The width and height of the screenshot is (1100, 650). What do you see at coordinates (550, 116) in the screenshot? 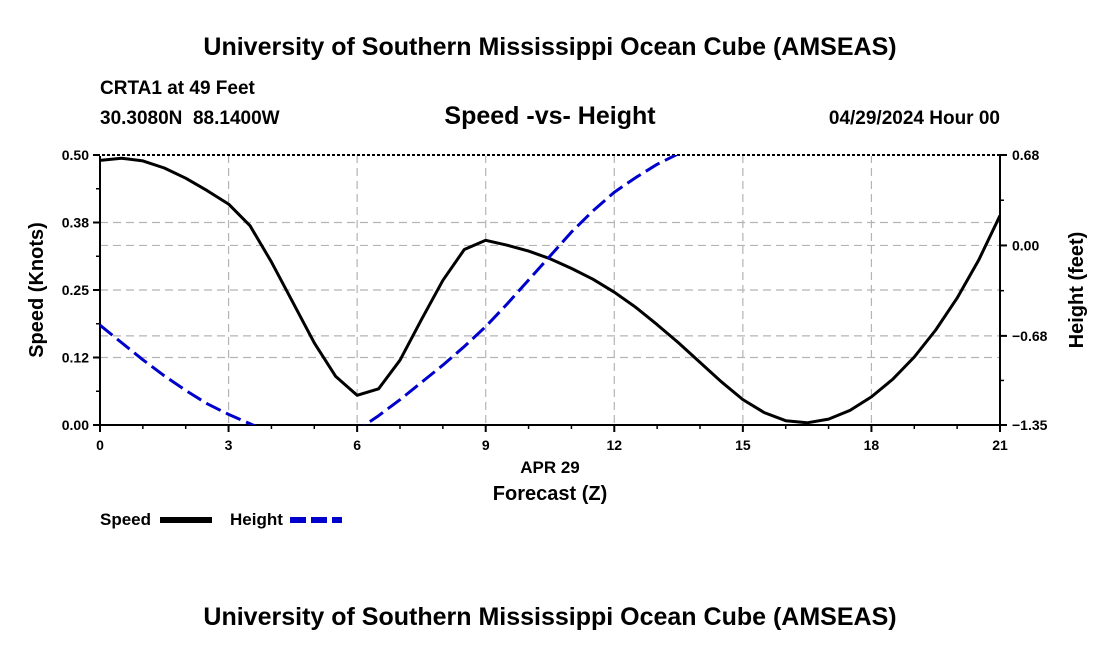
I see `plot-title: Speed -vs- Height` at bounding box center [550, 116].